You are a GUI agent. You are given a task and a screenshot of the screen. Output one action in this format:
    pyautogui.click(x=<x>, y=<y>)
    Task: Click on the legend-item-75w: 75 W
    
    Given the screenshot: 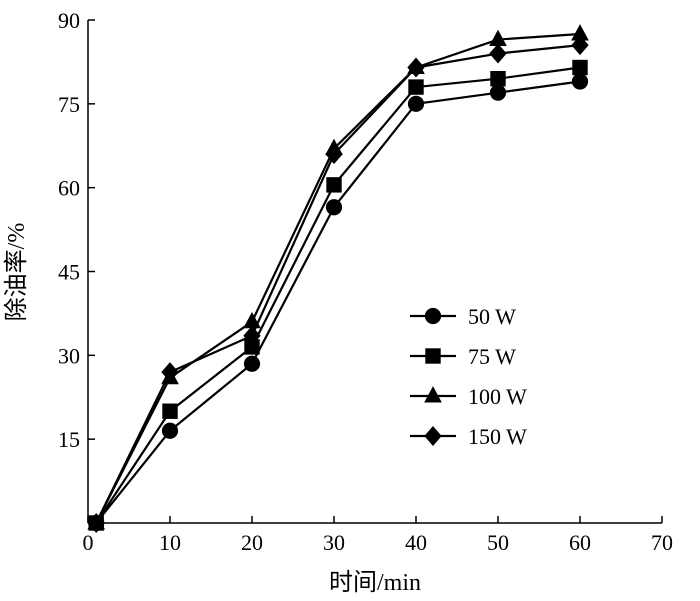 What is the action you would take?
    pyautogui.click(x=463, y=356)
    